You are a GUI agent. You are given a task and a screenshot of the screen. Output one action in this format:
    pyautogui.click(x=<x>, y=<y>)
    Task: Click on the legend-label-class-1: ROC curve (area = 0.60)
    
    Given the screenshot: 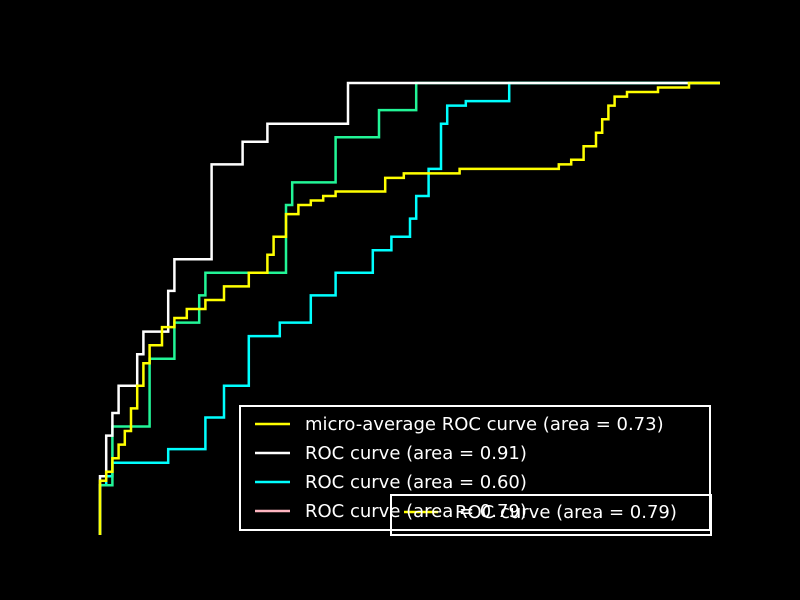 What is the action you would take?
    pyautogui.click(x=416, y=482)
    